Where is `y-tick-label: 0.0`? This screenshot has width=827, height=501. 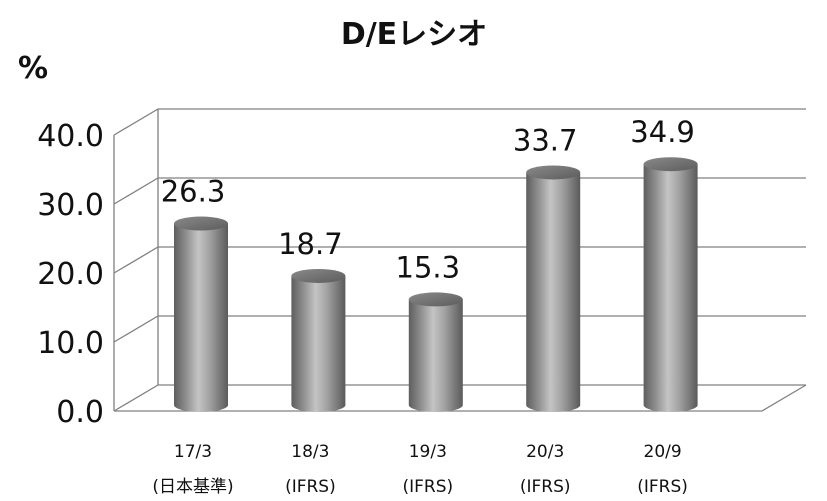 y-tick-label: 0.0 is located at coordinates (80, 412).